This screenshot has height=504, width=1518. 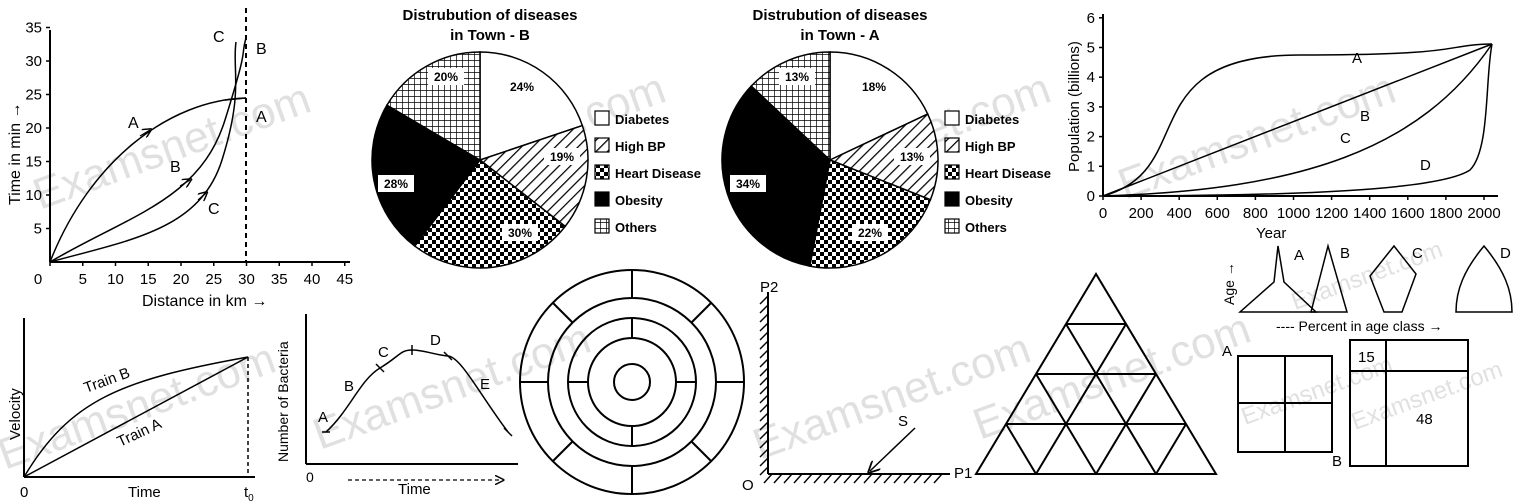 I want to click on pie-title-line2: in Town - B, so click(x=490, y=35).